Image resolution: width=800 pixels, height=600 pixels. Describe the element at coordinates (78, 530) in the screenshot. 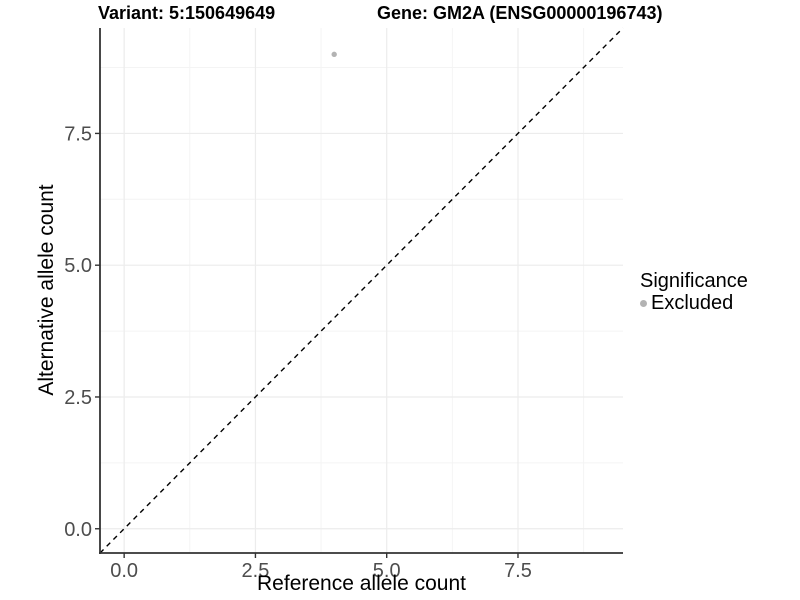

I see `y-tick-label: 0.0` at that location.